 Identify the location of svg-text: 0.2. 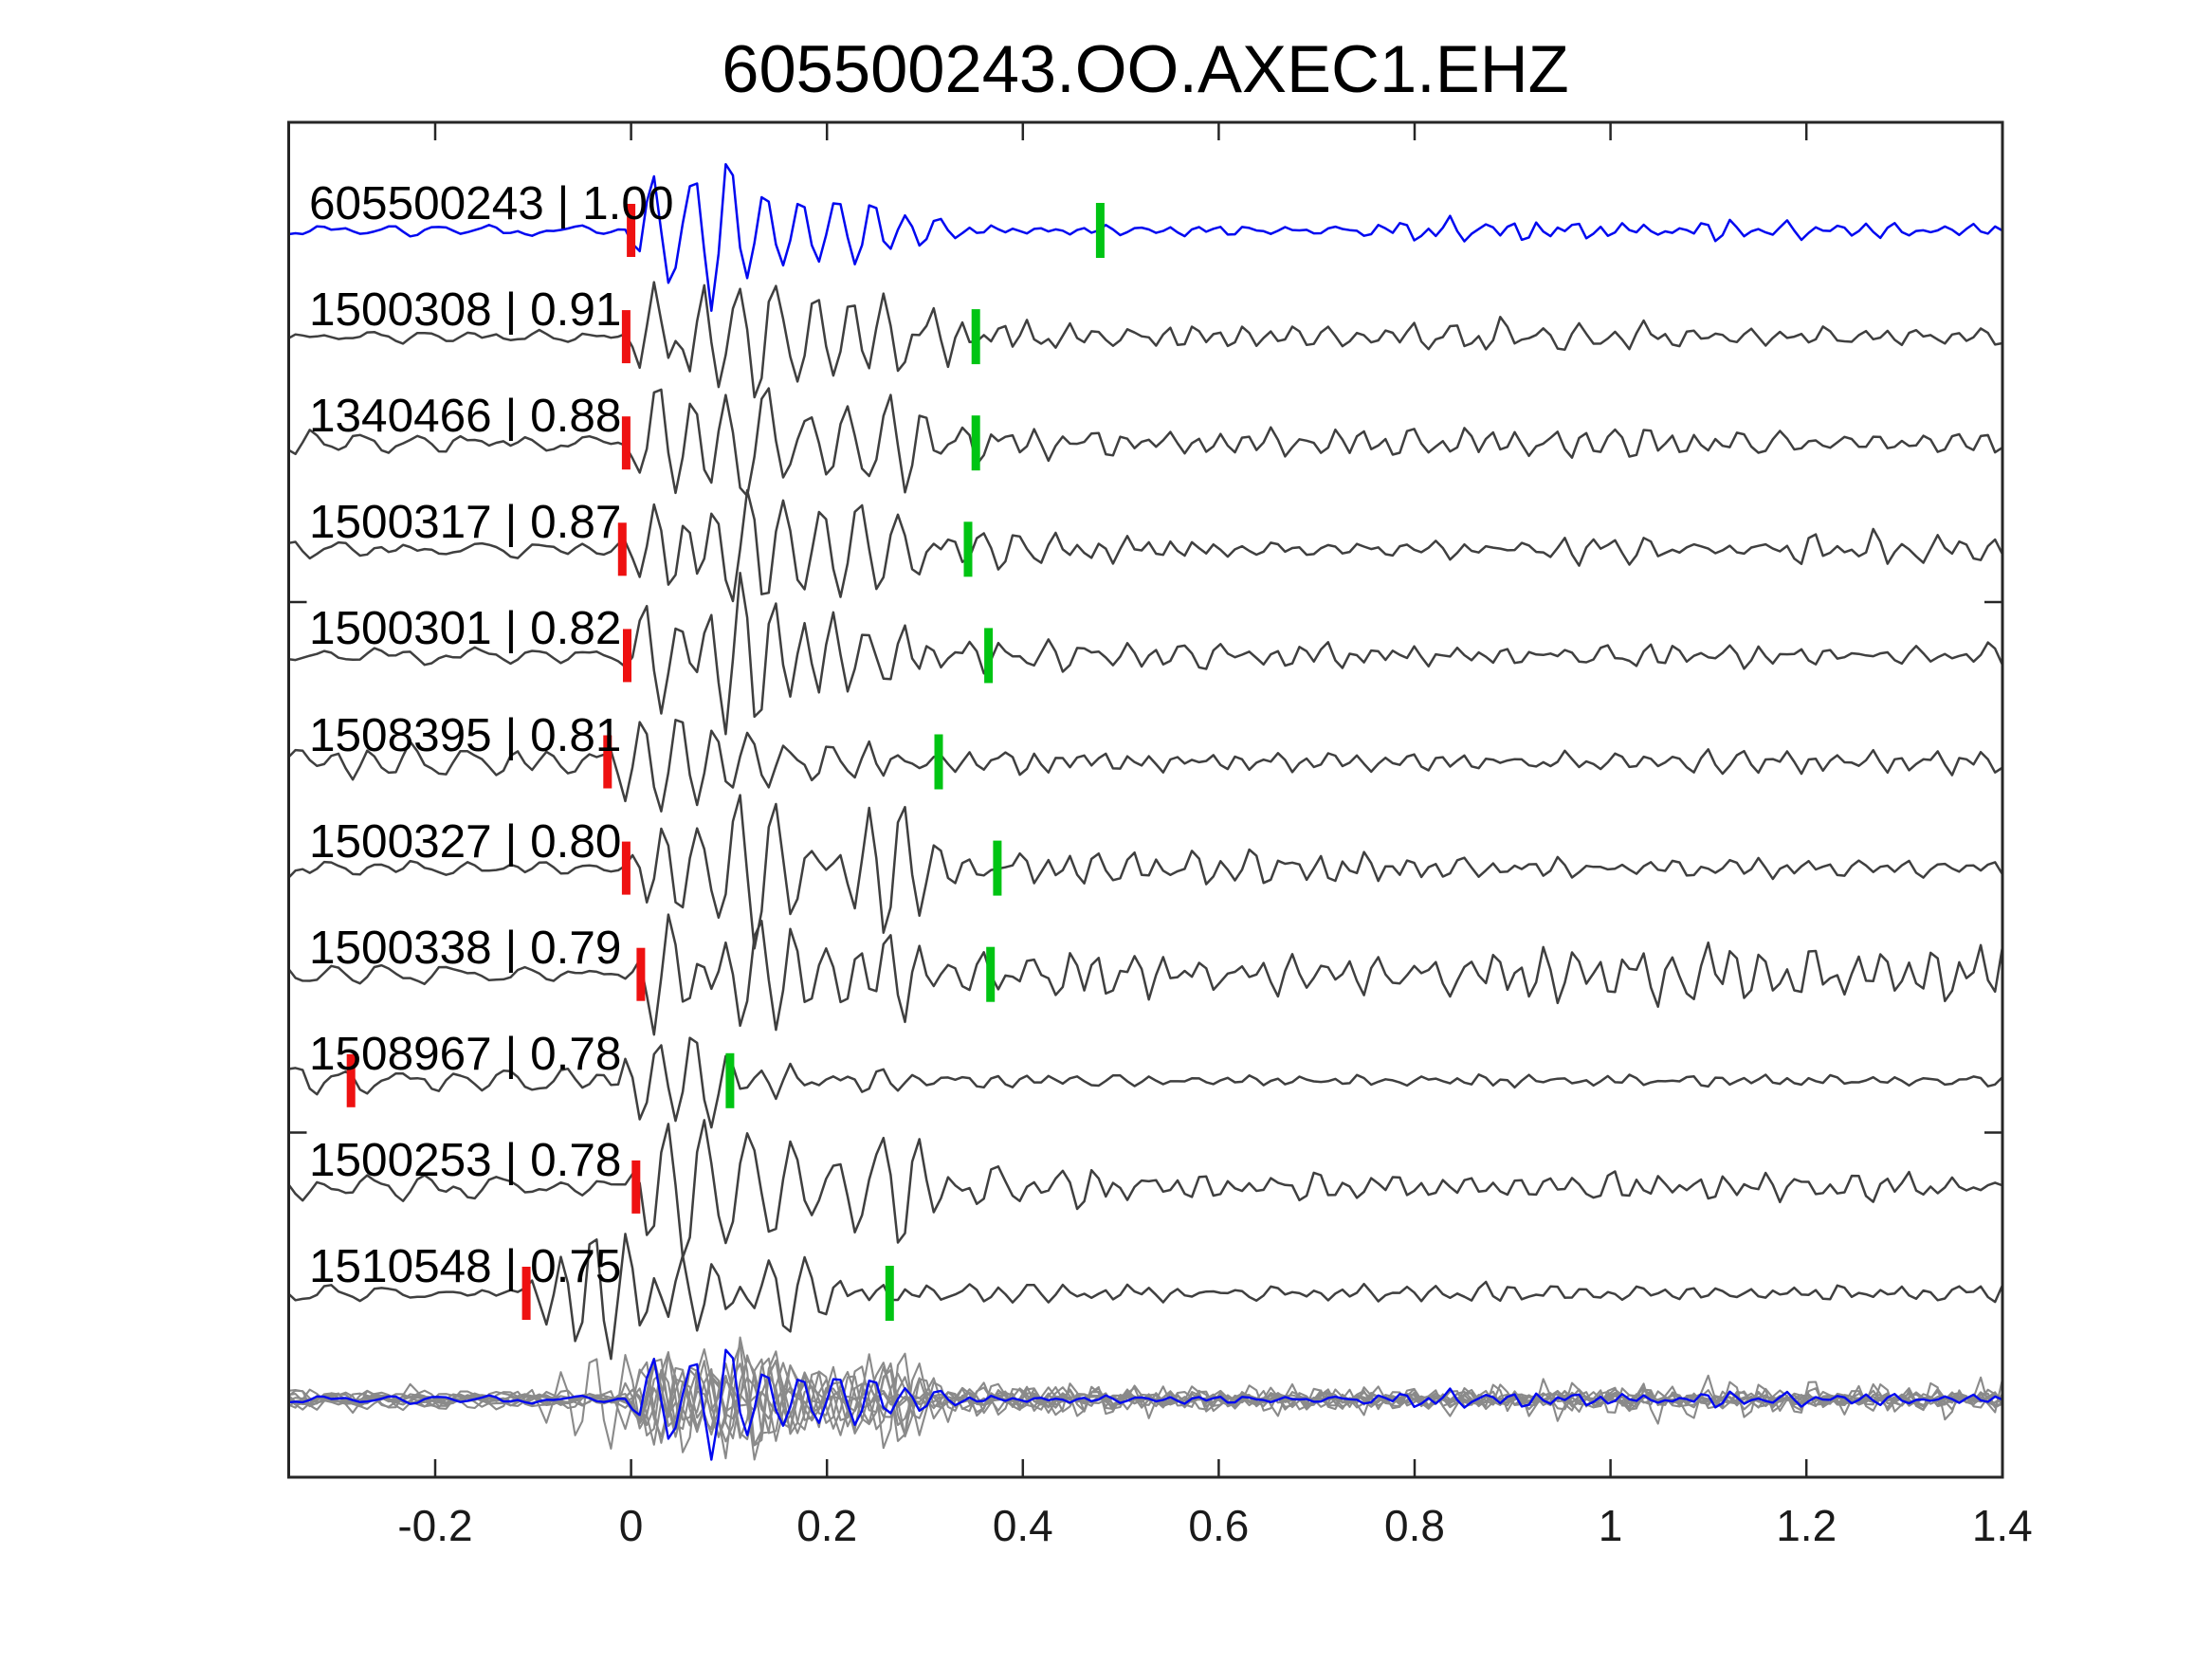
(826, 1525).